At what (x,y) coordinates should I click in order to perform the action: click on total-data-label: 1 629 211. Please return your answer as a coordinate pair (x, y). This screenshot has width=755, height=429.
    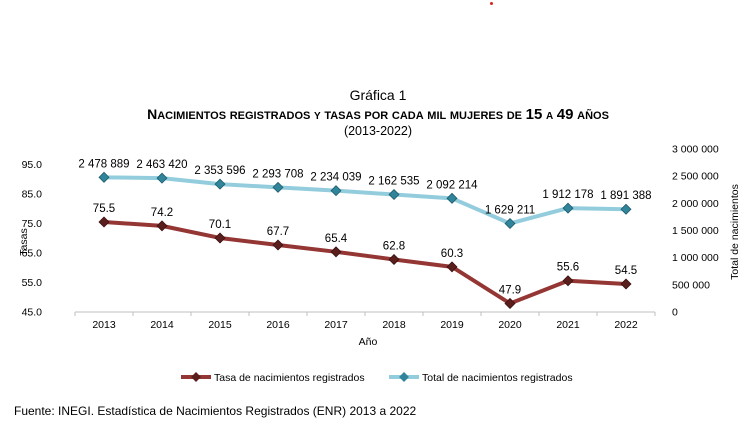
    Looking at the image, I should click on (510, 210).